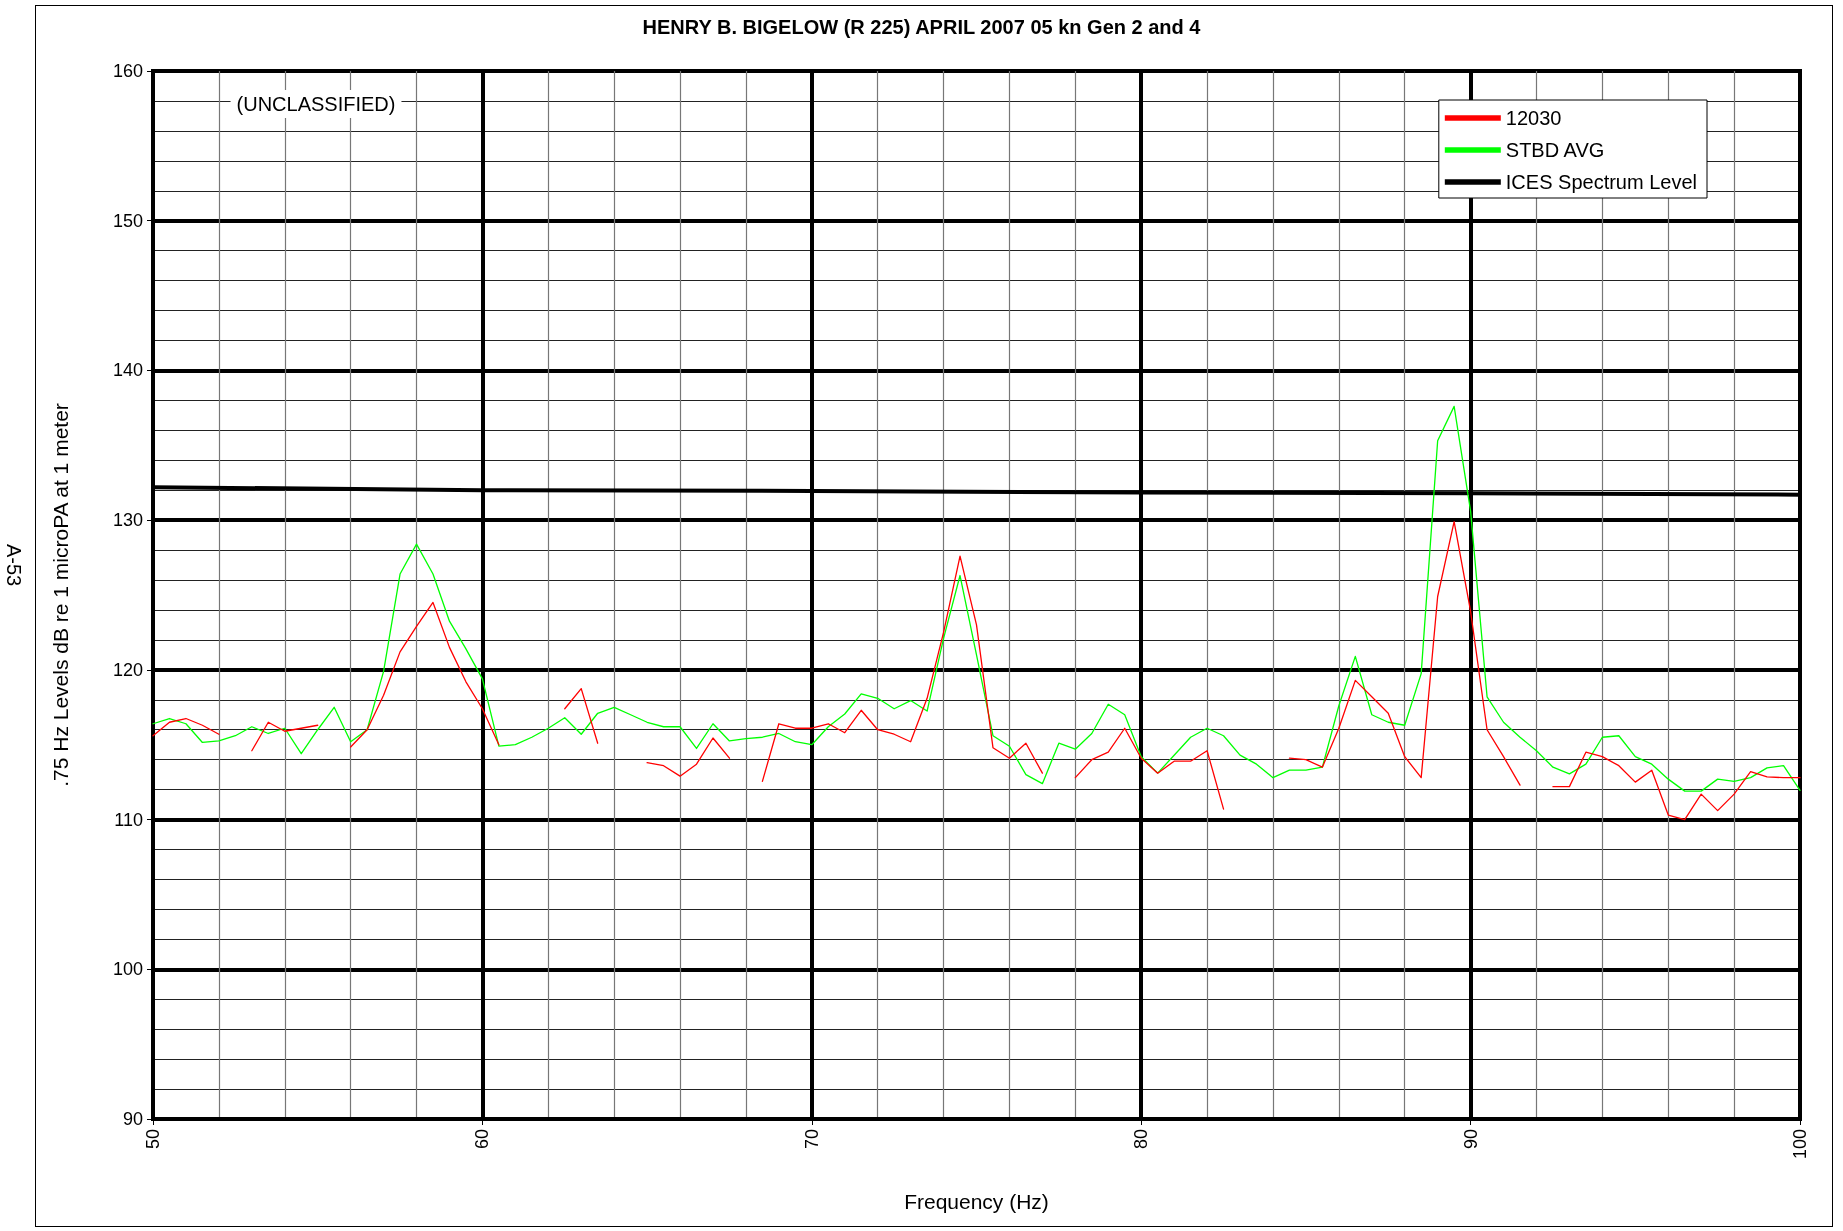 Image resolution: width=1843 pixels, height=1231 pixels. Describe the element at coordinates (128, 819) in the screenshot. I see `y-tick-label: 110` at that location.